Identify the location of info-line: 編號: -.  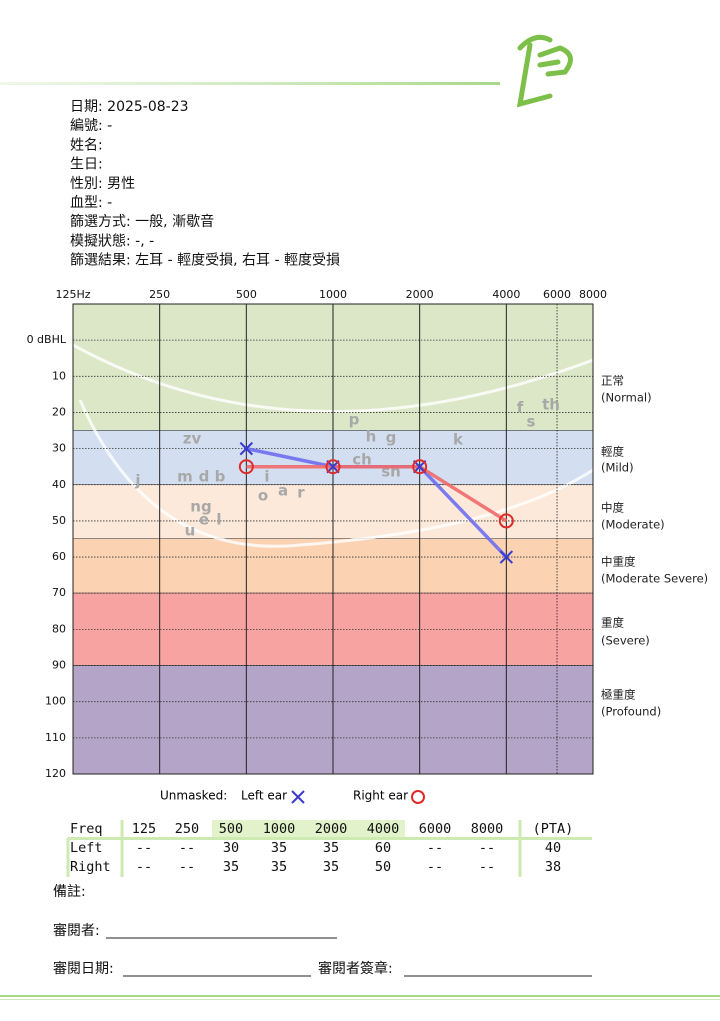
(91, 126).